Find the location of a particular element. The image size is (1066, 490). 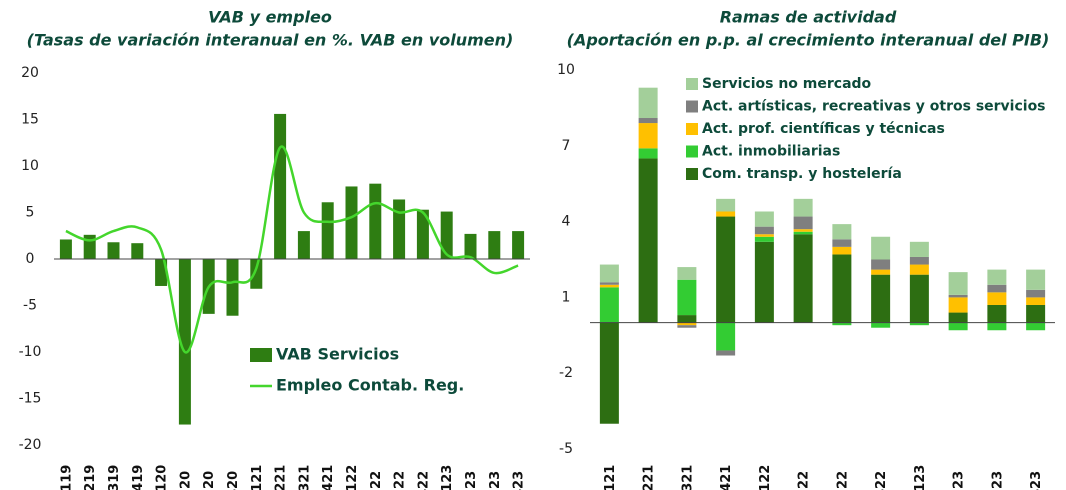

x-tick-label: t321 is located at coordinates (304, 477).